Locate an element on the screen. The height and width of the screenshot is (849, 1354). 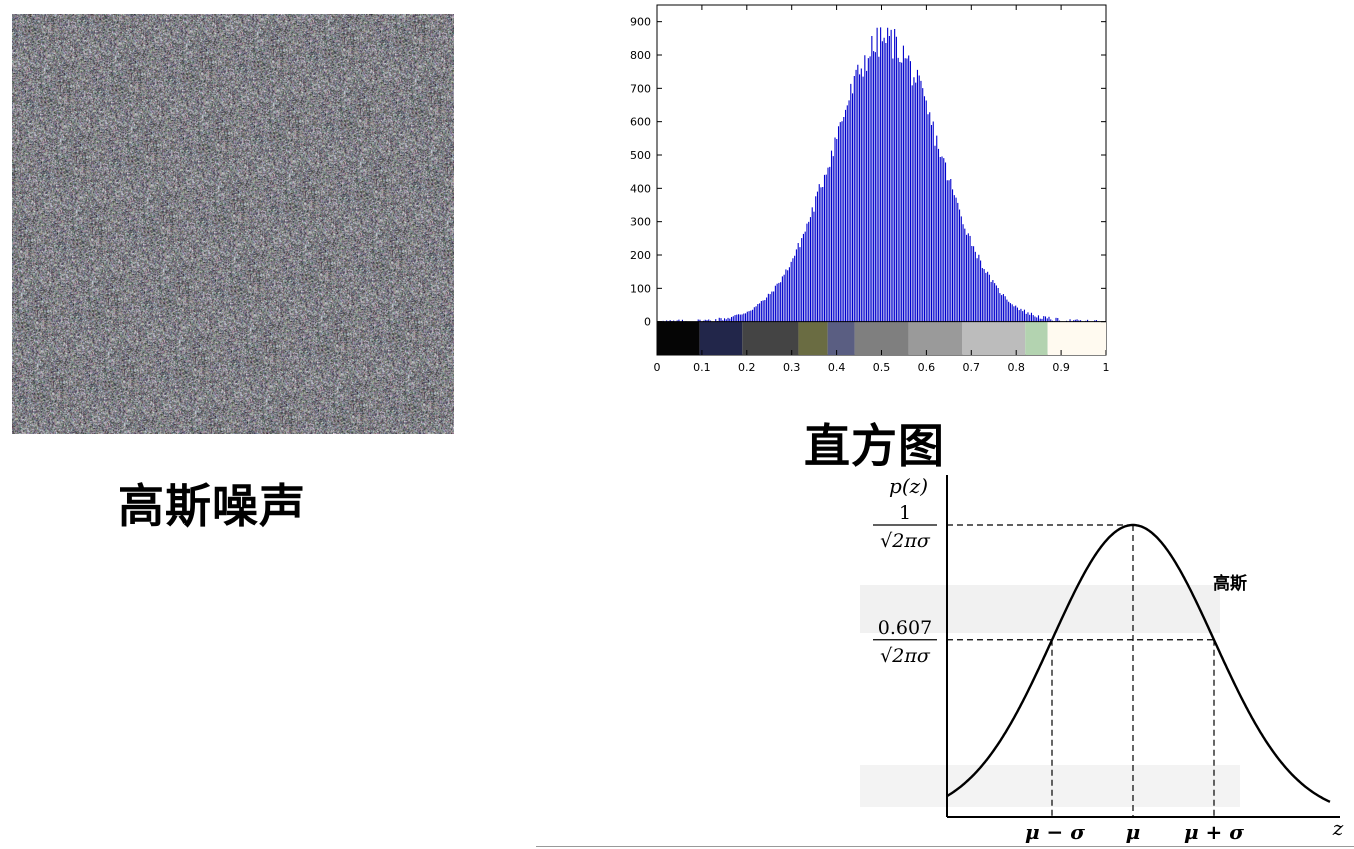
x-mark-label: μ + σ is located at coordinates (1214, 832).